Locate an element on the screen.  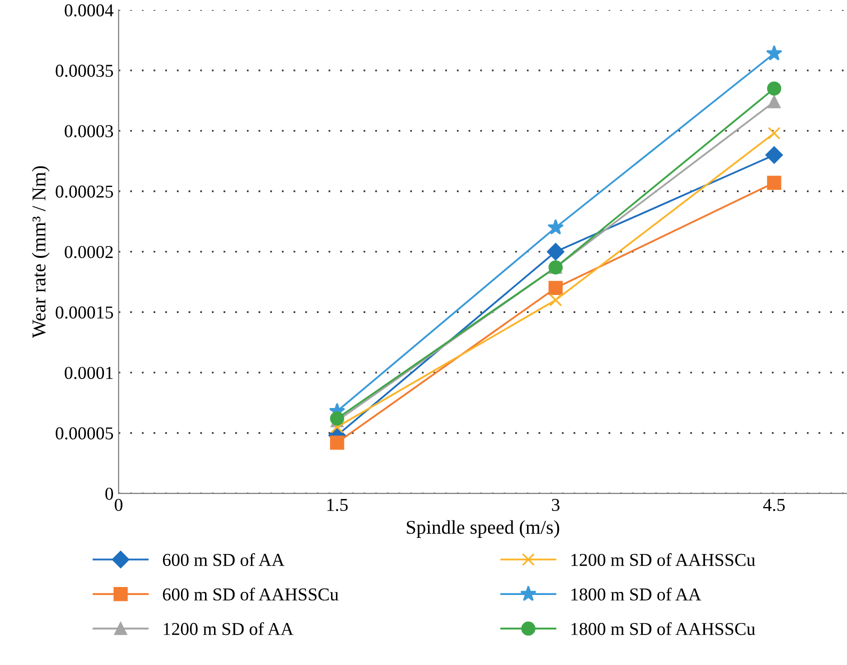
x-axis-title: Spindle speed (m/s) is located at coordinates (483, 529).